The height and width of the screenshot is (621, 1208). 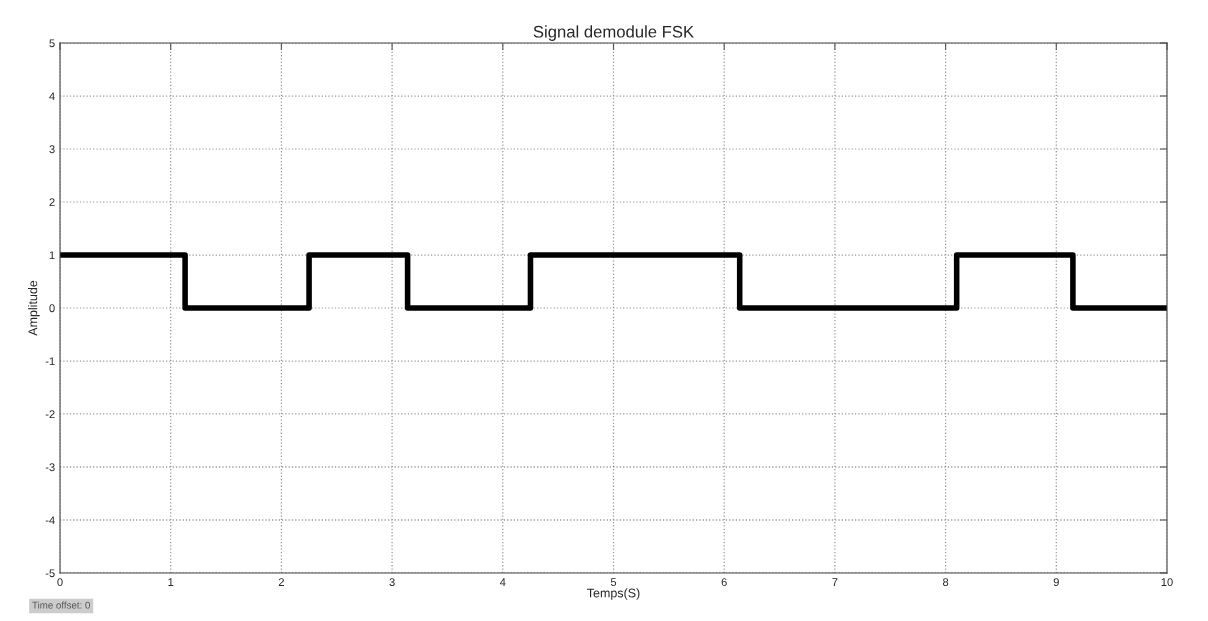 What do you see at coordinates (50, 467) in the screenshot?
I see `y-tick-label: -3` at bounding box center [50, 467].